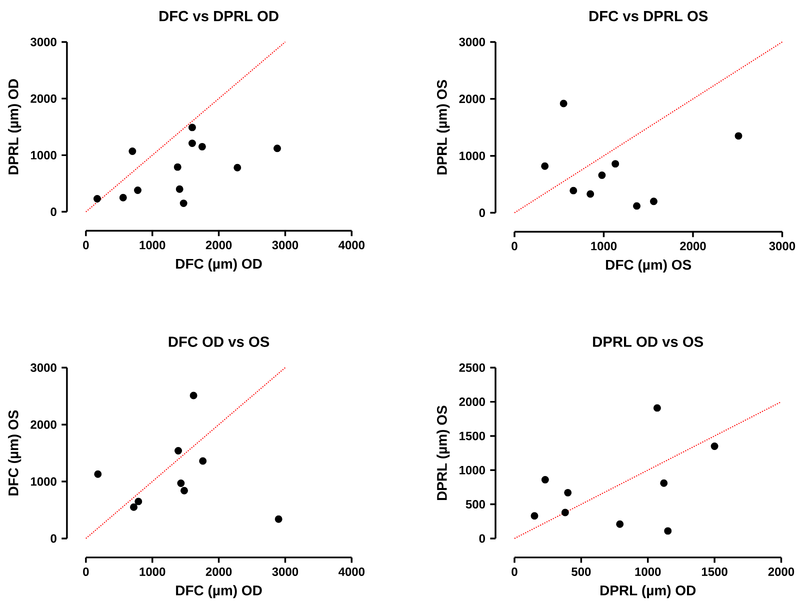 This screenshot has width=800, height=611. Describe the element at coordinates (472, 367) in the screenshot. I see `y-tick-label: 2500` at that location.